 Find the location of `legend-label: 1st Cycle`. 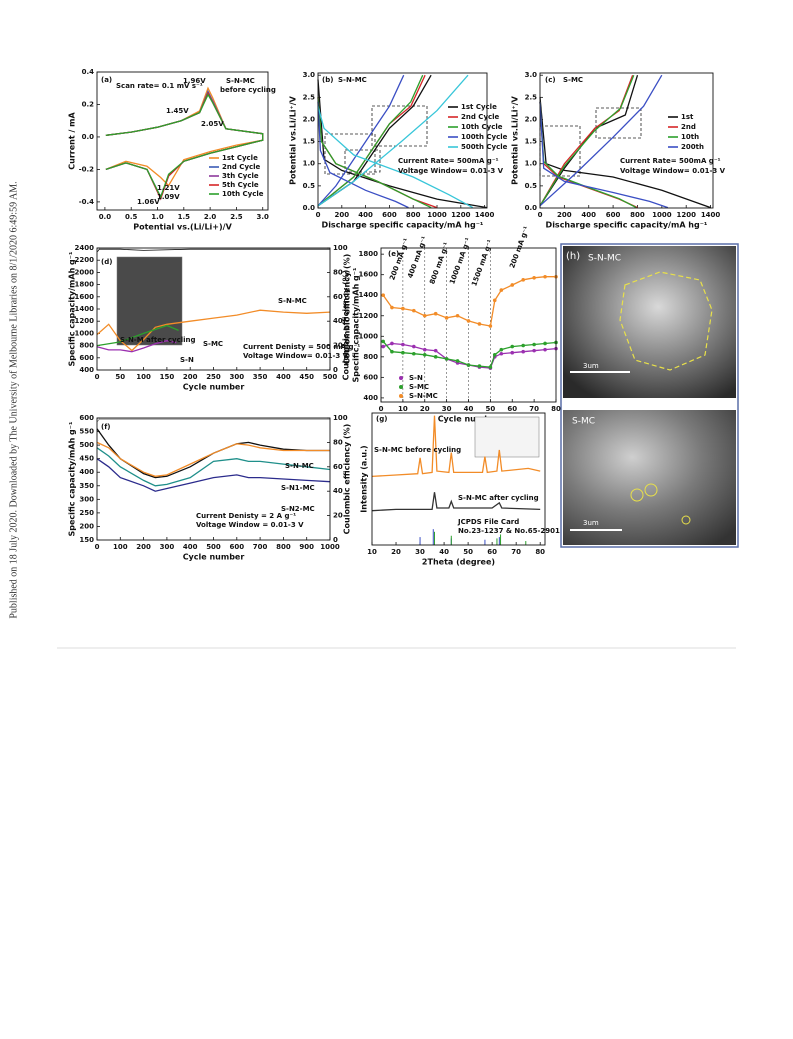

legend-label: 1st Cycle is located at coordinates (479, 107).